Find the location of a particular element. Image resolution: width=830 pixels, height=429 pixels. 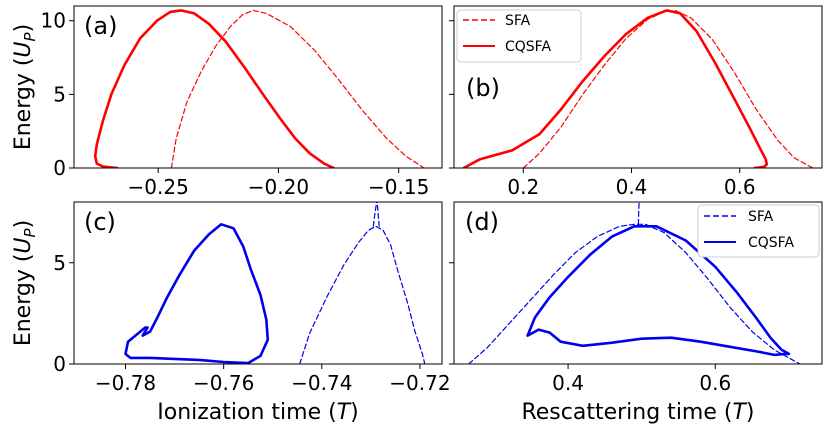

ylabel-top: Energy (UP) is located at coordinates (25, 87).